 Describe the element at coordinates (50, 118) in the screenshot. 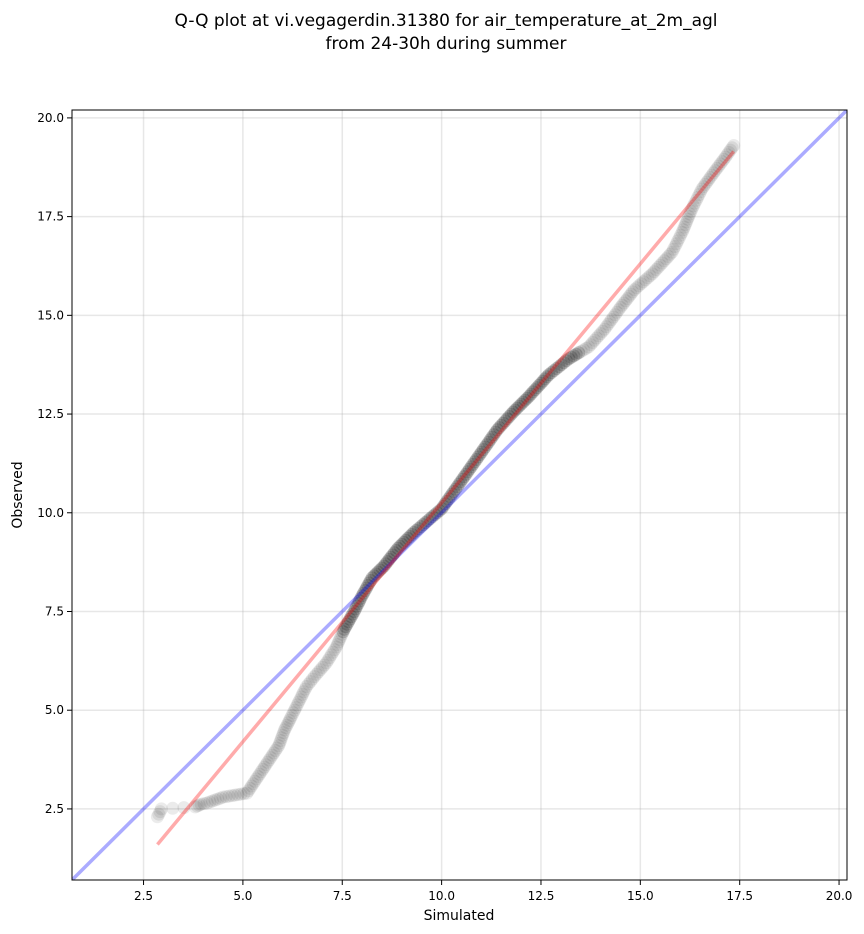

I see `y-tick-label: 20.0` at that location.